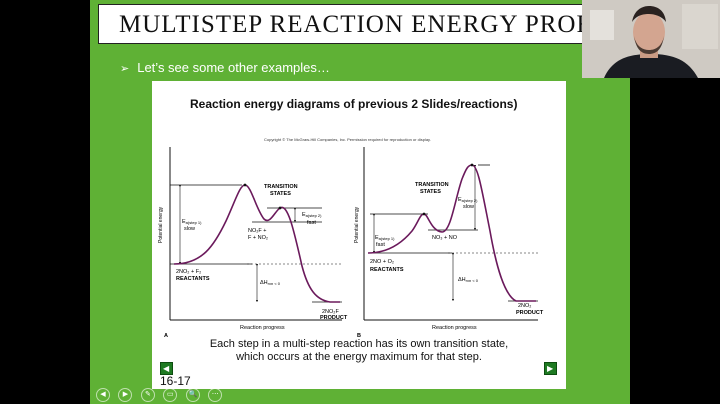 Image resolution: width=720 pixels, height=404 pixels. I want to click on panel-b-dh-label: ΔHrxn < 0, so click(468, 280).